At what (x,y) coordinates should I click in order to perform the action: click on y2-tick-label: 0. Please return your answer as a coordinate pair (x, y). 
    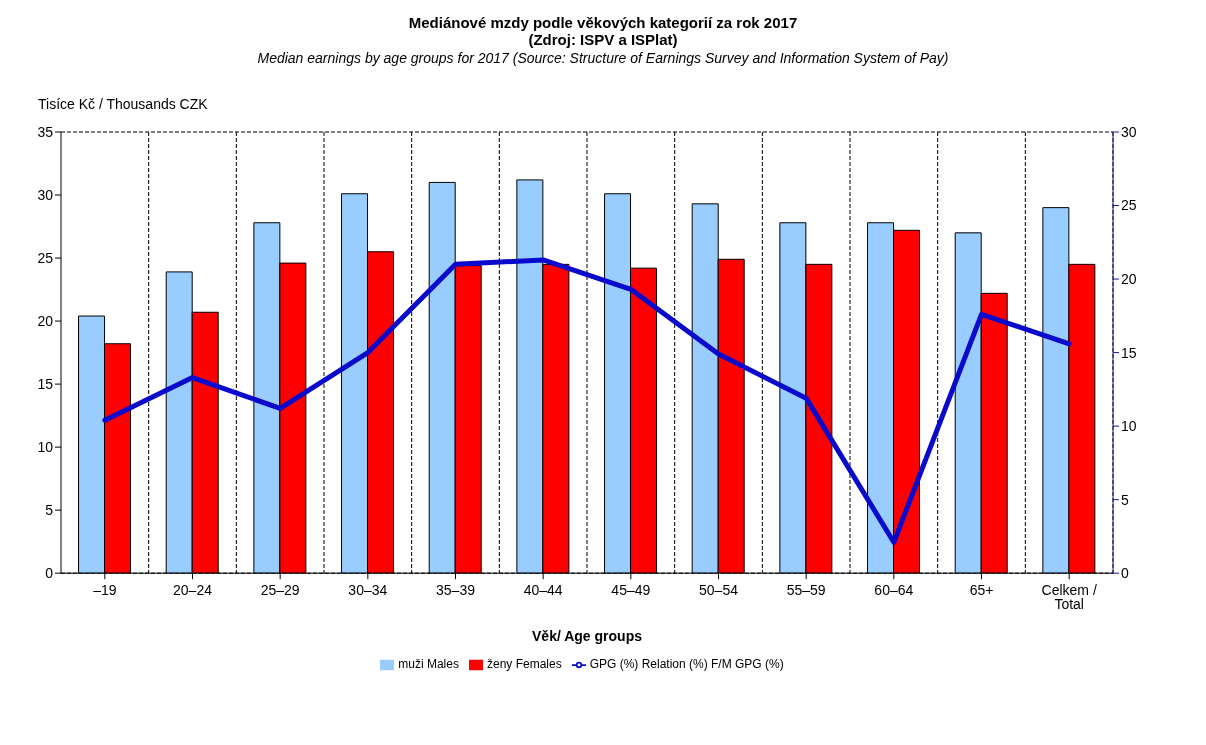
    Looking at the image, I should click on (1125, 573).